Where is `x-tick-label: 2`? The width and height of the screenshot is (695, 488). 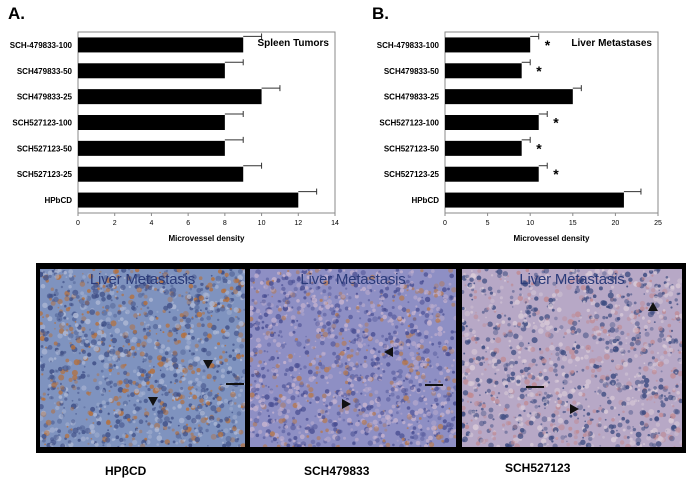
x-tick-label: 2 is located at coordinates (115, 223).